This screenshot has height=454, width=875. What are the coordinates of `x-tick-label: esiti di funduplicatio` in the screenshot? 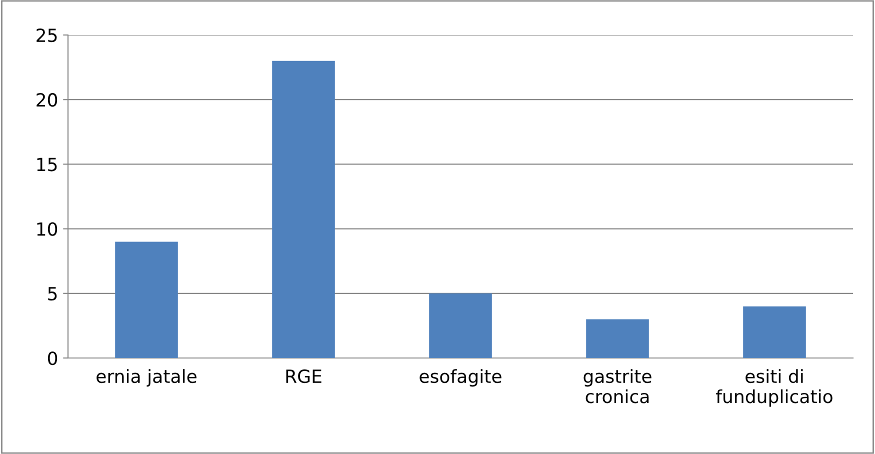 It's located at (774, 388).